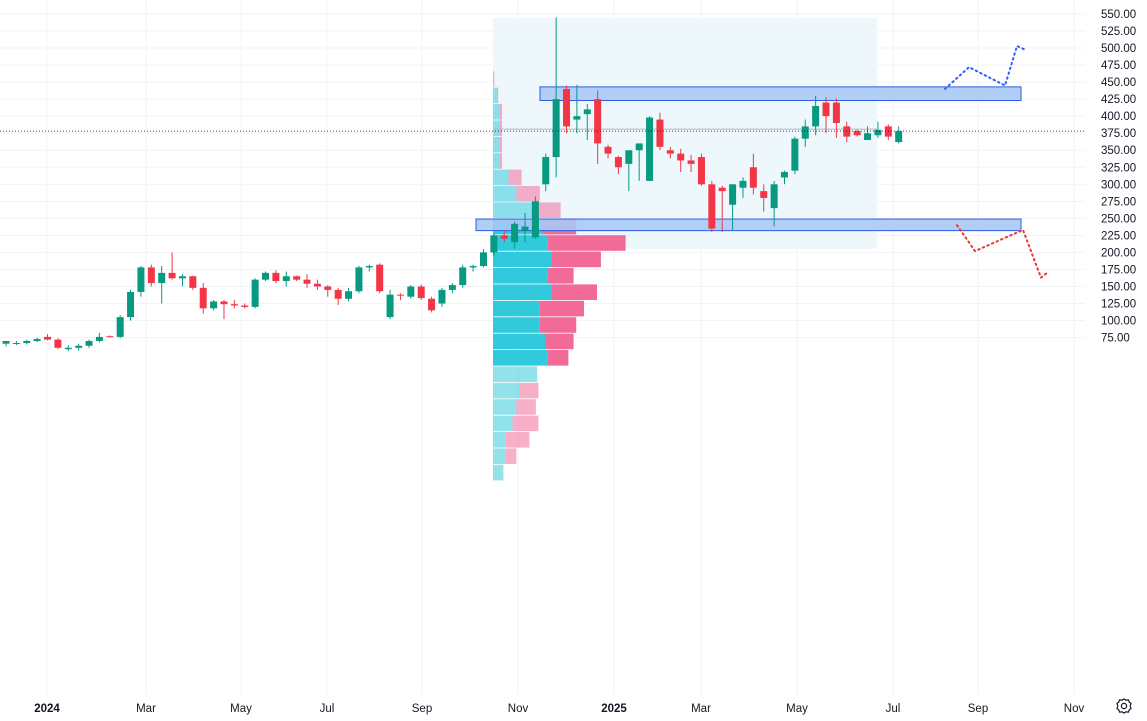 This screenshot has height=721, width=1147. I want to click on x-tick-label: Sep, so click(422, 709).